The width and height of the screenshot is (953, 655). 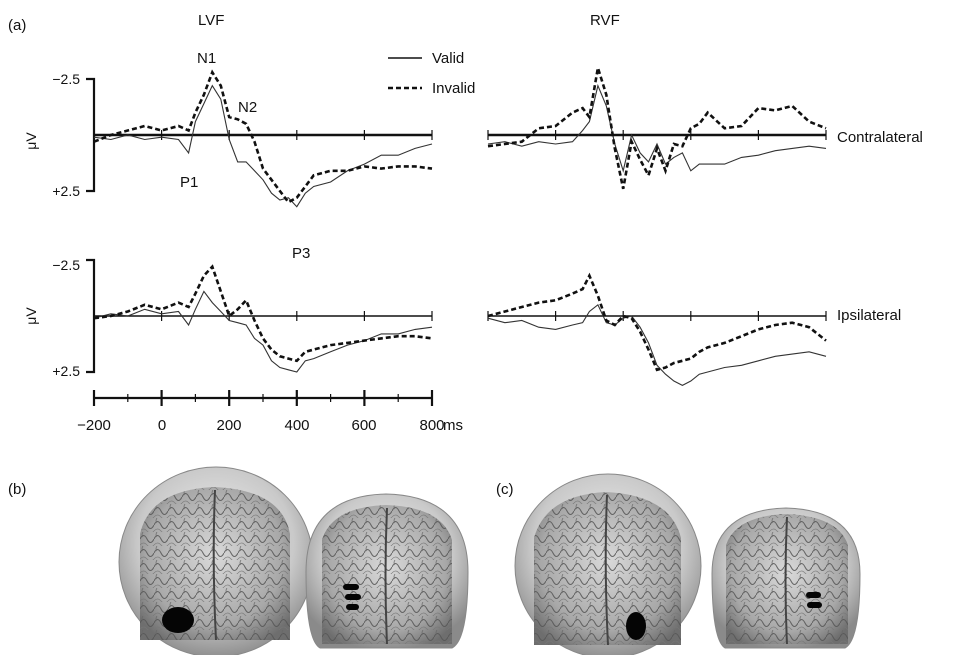 What do you see at coordinates (247, 107) in the screenshot?
I see `component-label-n2: N2` at bounding box center [247, 107].